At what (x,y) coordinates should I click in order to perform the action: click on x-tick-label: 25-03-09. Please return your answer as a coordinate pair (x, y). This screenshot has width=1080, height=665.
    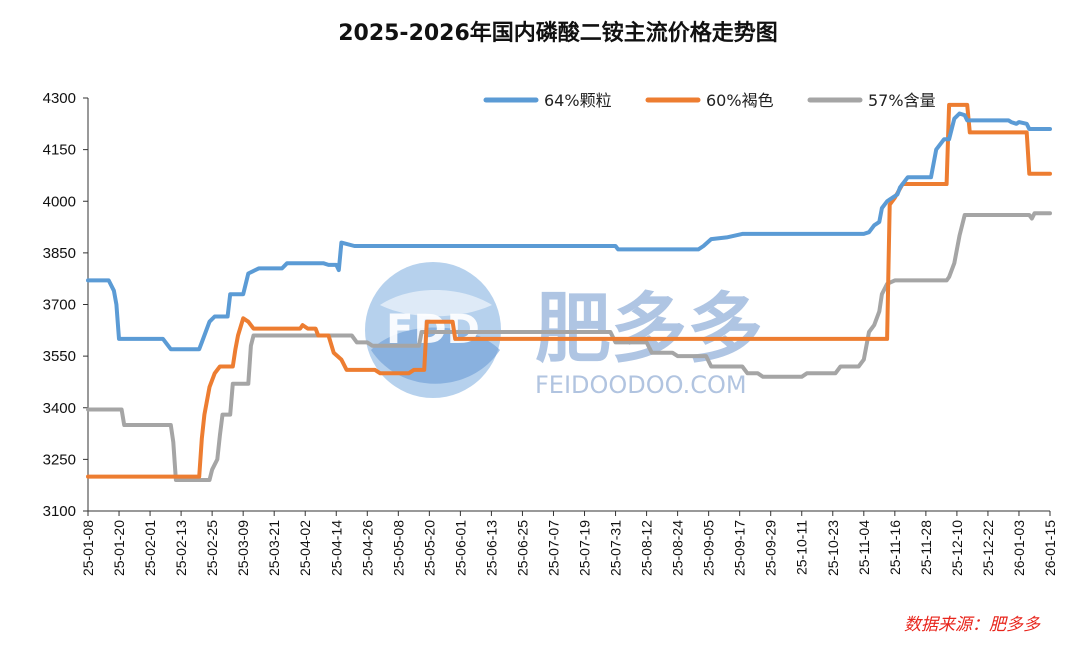
    Looking at the image, I should click on (243, 548).